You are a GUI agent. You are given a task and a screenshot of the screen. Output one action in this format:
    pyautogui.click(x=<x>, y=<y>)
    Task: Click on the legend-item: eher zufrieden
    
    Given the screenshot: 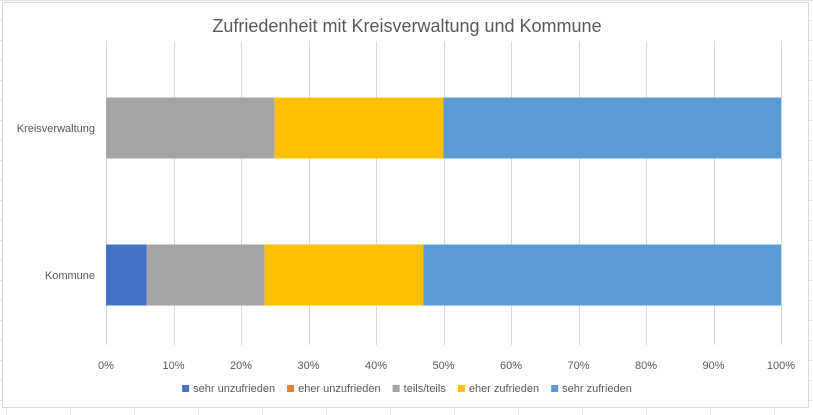 What is the action you would take?
    pyautogui.click(x=498, y=389)
    